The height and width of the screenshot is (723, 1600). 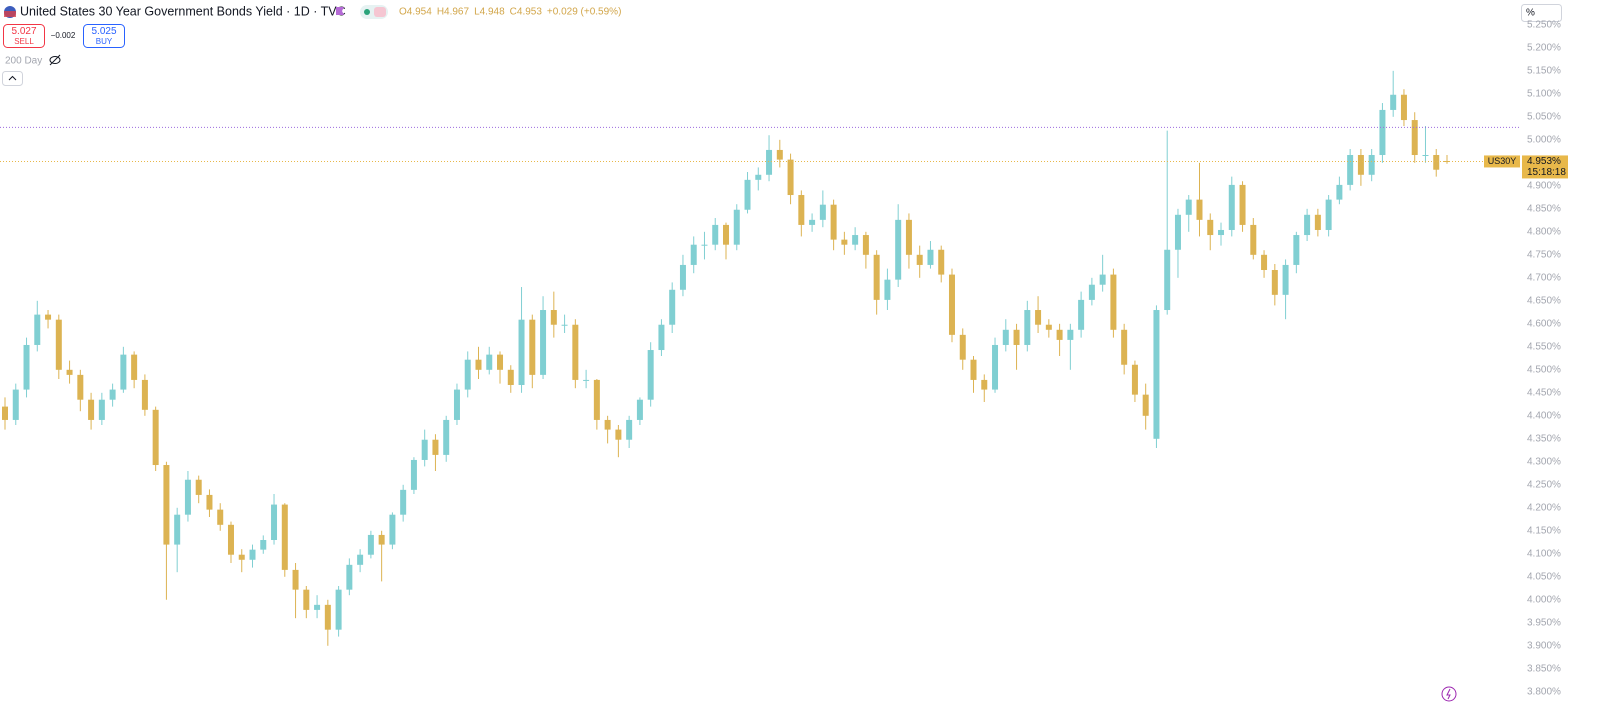 What do you see at coordinates (1544, 668) in the screenshot?
I see `y-tick-label: 3.850%` at bounding box center [1544, 668].